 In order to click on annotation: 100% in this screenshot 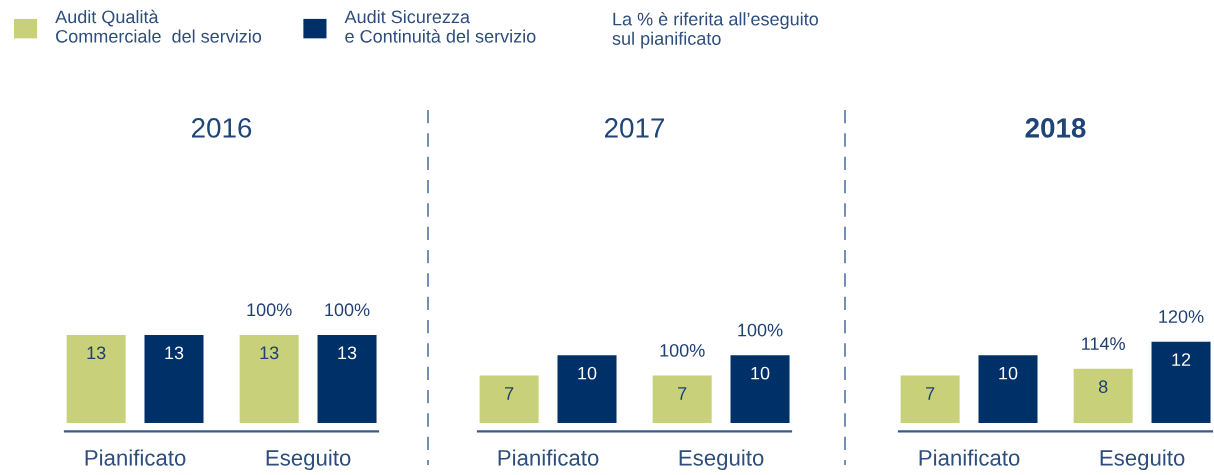, I will do `click(682, 350)`.